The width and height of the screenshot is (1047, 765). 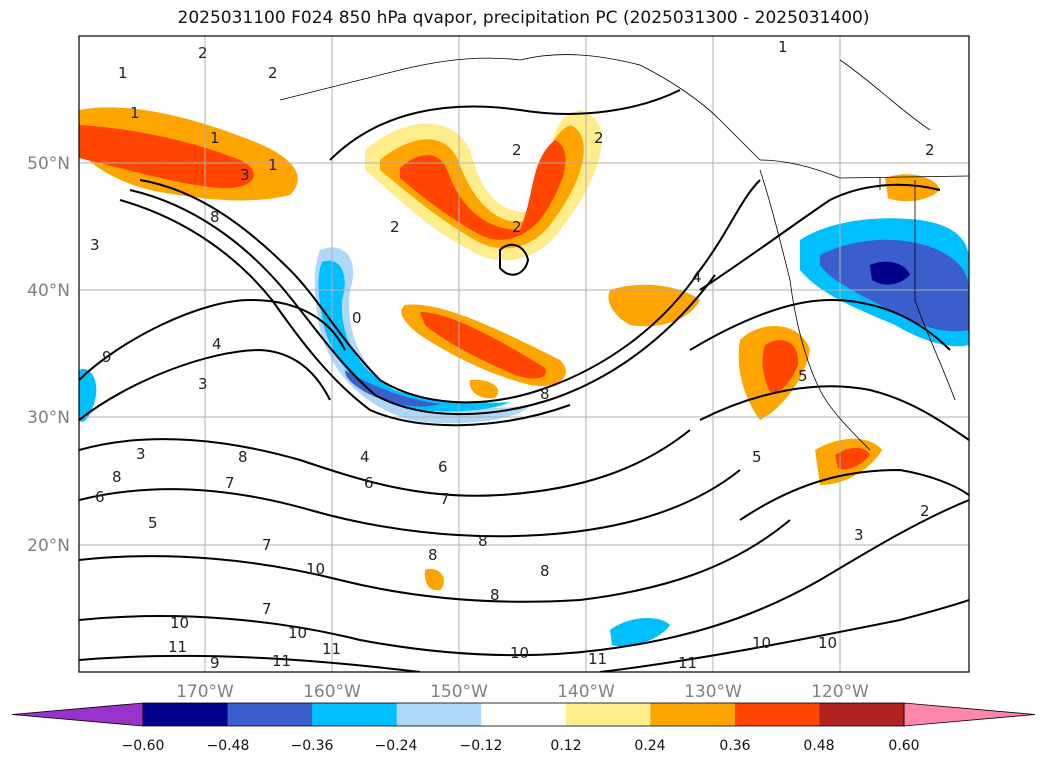 What do you see at coordinates (734, 746) in the screenshot?
I see `colorbar-tick-label: 0.36` at bounding box center [734, 746].